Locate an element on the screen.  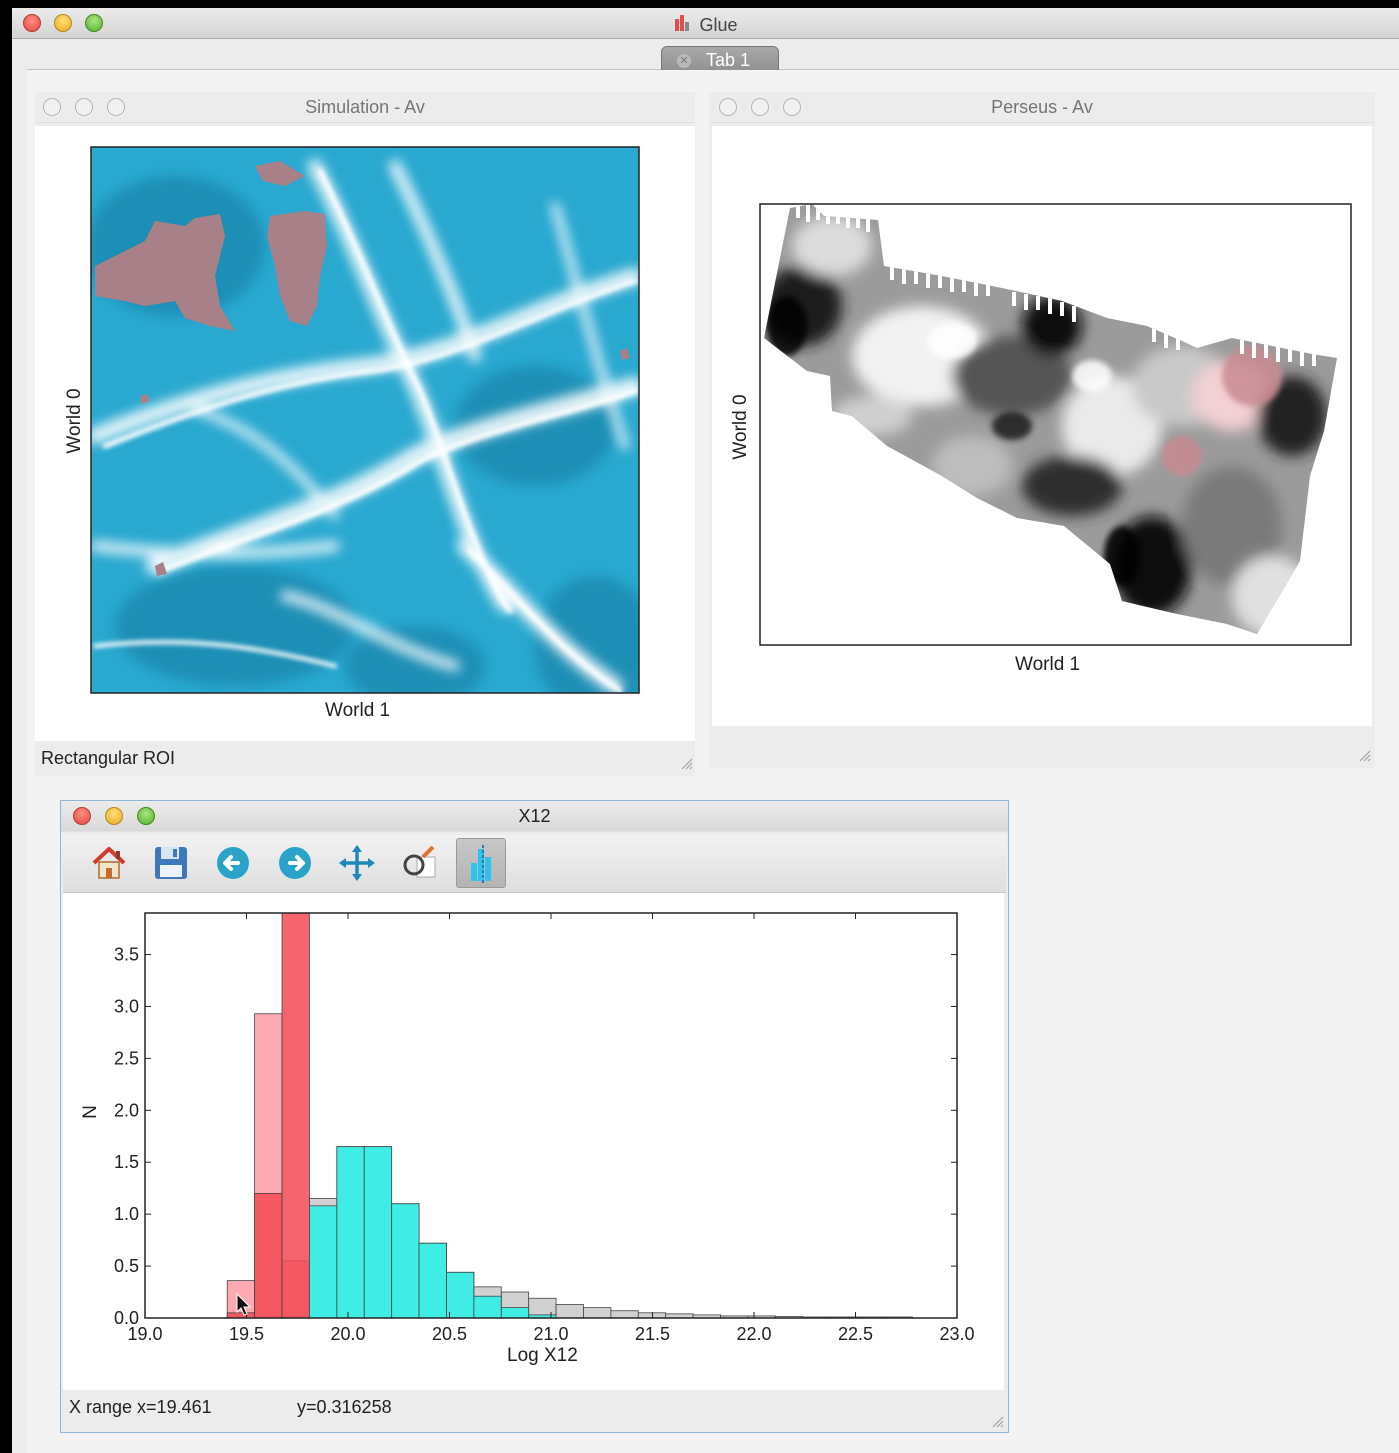
close-window-button is located at coordinates (32, 23).